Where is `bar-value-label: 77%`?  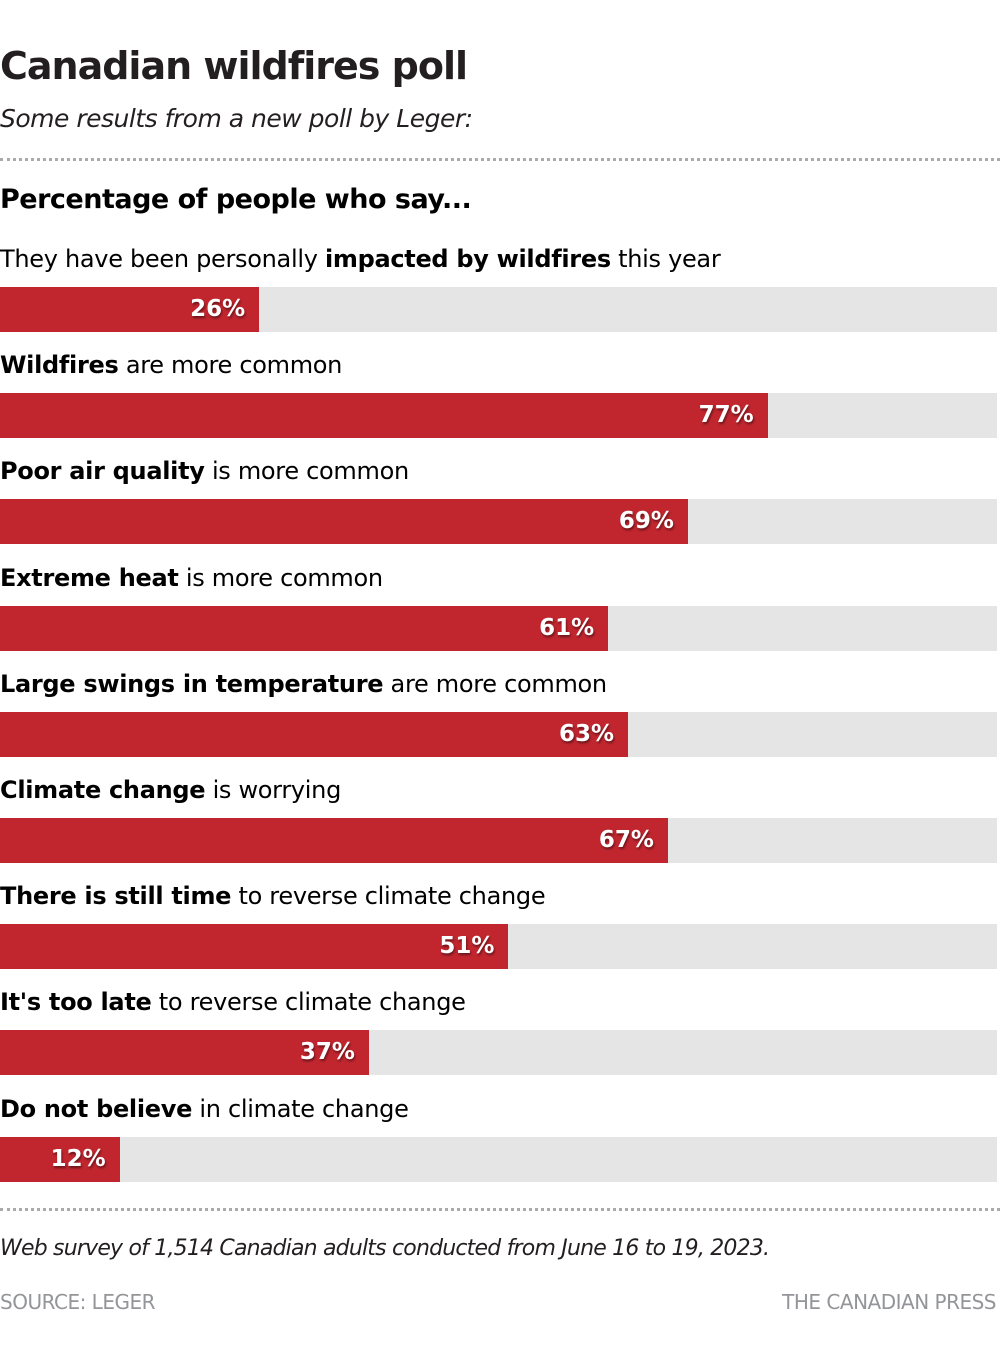
bar-value-label: 77% is located at coordinates (726, 415).